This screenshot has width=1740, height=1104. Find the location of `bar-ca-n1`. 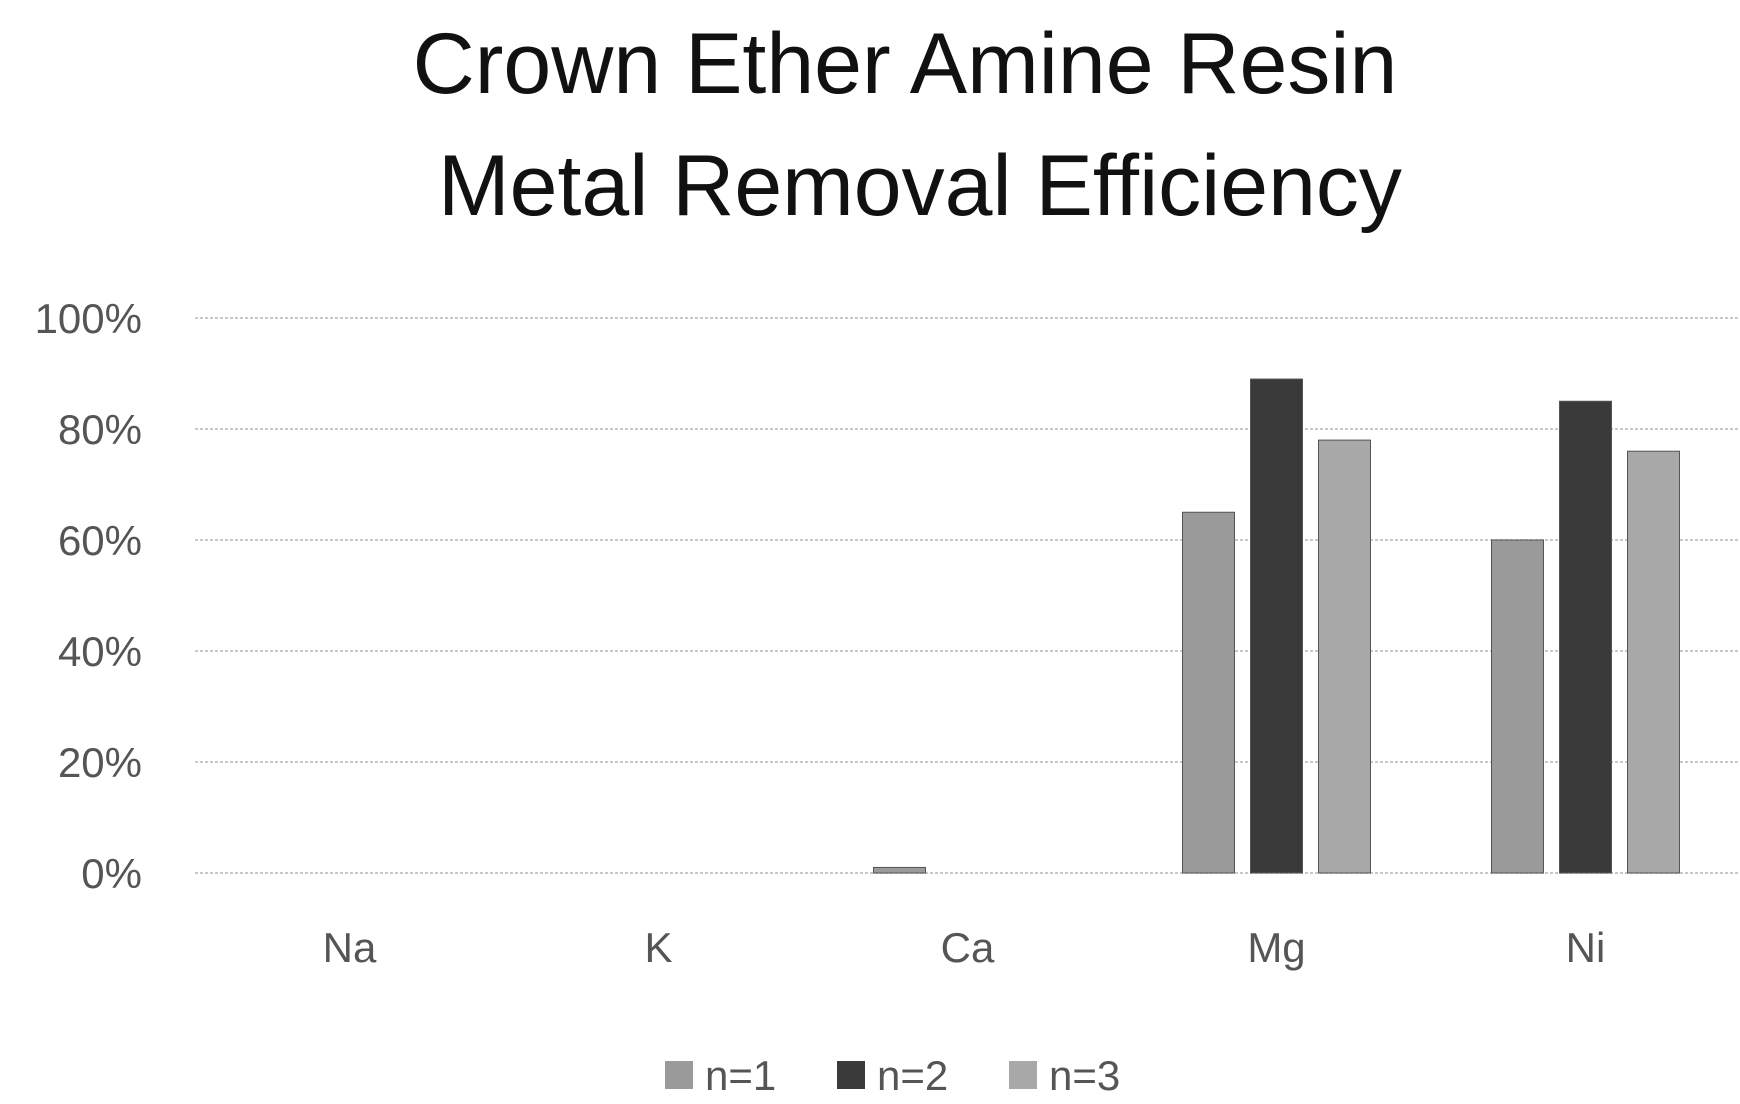

bar-ca-n1 is located at coordinates (899, 870).